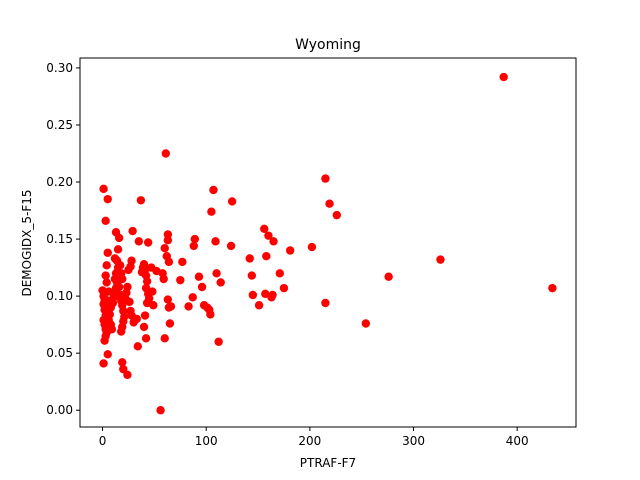 Image resolution: width=640 pixels, height=480 pixels. What do you see at coordinates (206, 441) in the screenshot?
I see `x-tick-label: 100` at bounding box center [206, 441].